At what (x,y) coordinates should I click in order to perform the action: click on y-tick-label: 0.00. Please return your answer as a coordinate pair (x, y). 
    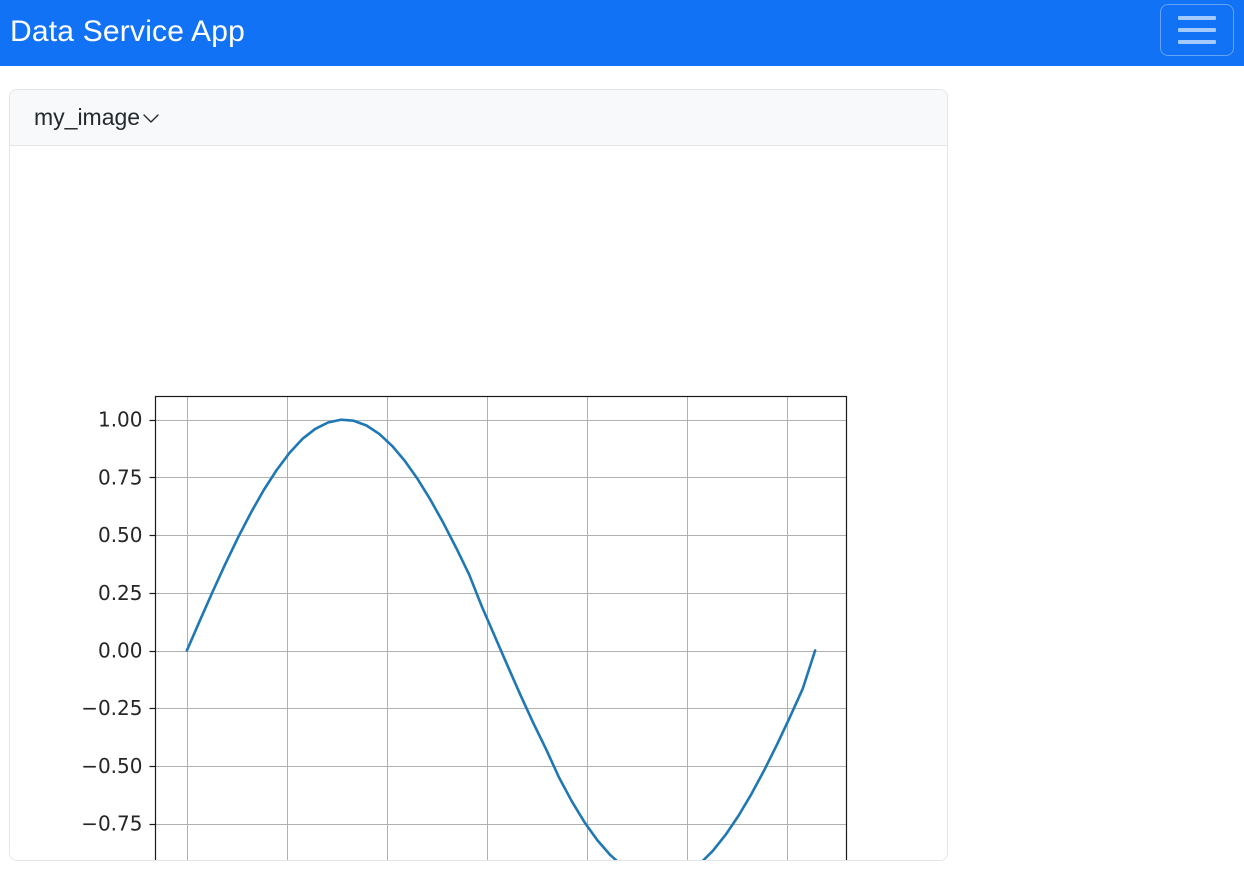
    Looking at the image, I should click on (120, 651).